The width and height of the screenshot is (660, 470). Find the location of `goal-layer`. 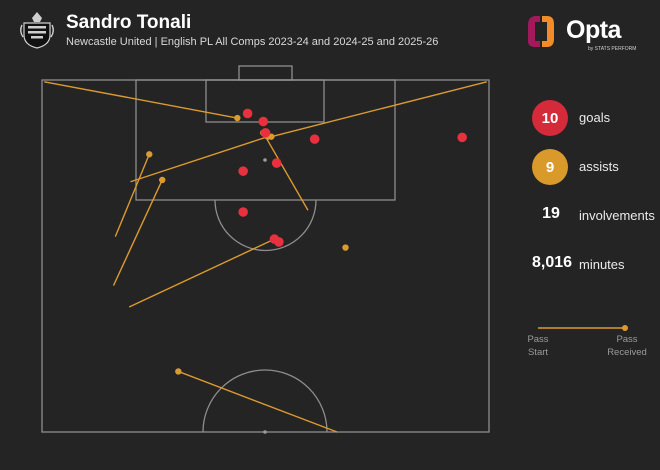

goal-layer is located at coordinates (352, 177).